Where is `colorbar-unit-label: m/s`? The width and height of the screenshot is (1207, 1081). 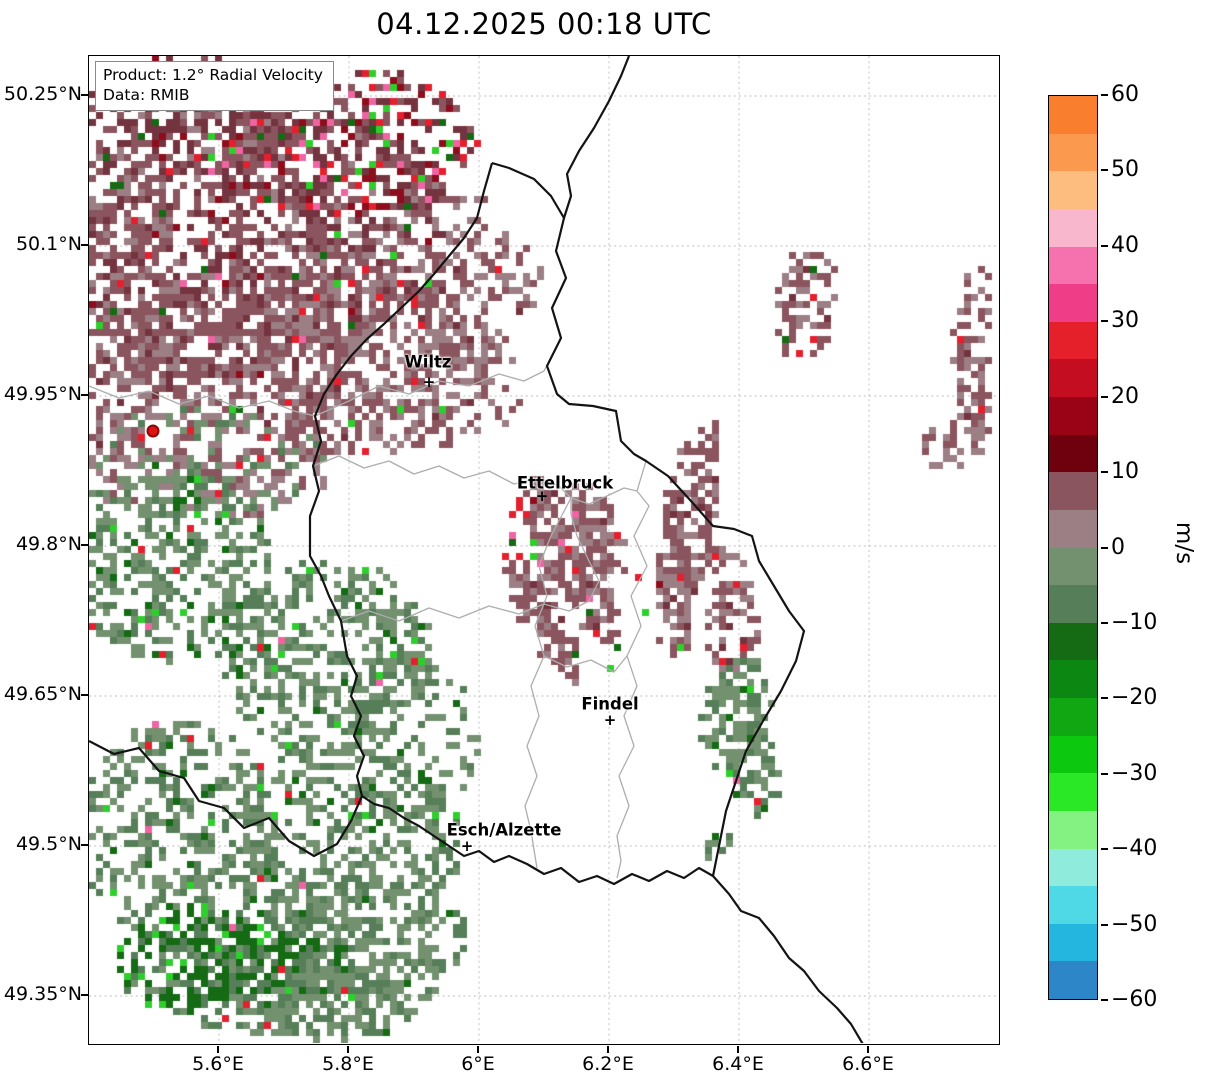 colorbar-unit-label: m/s is located at coordinates (1184, 543).